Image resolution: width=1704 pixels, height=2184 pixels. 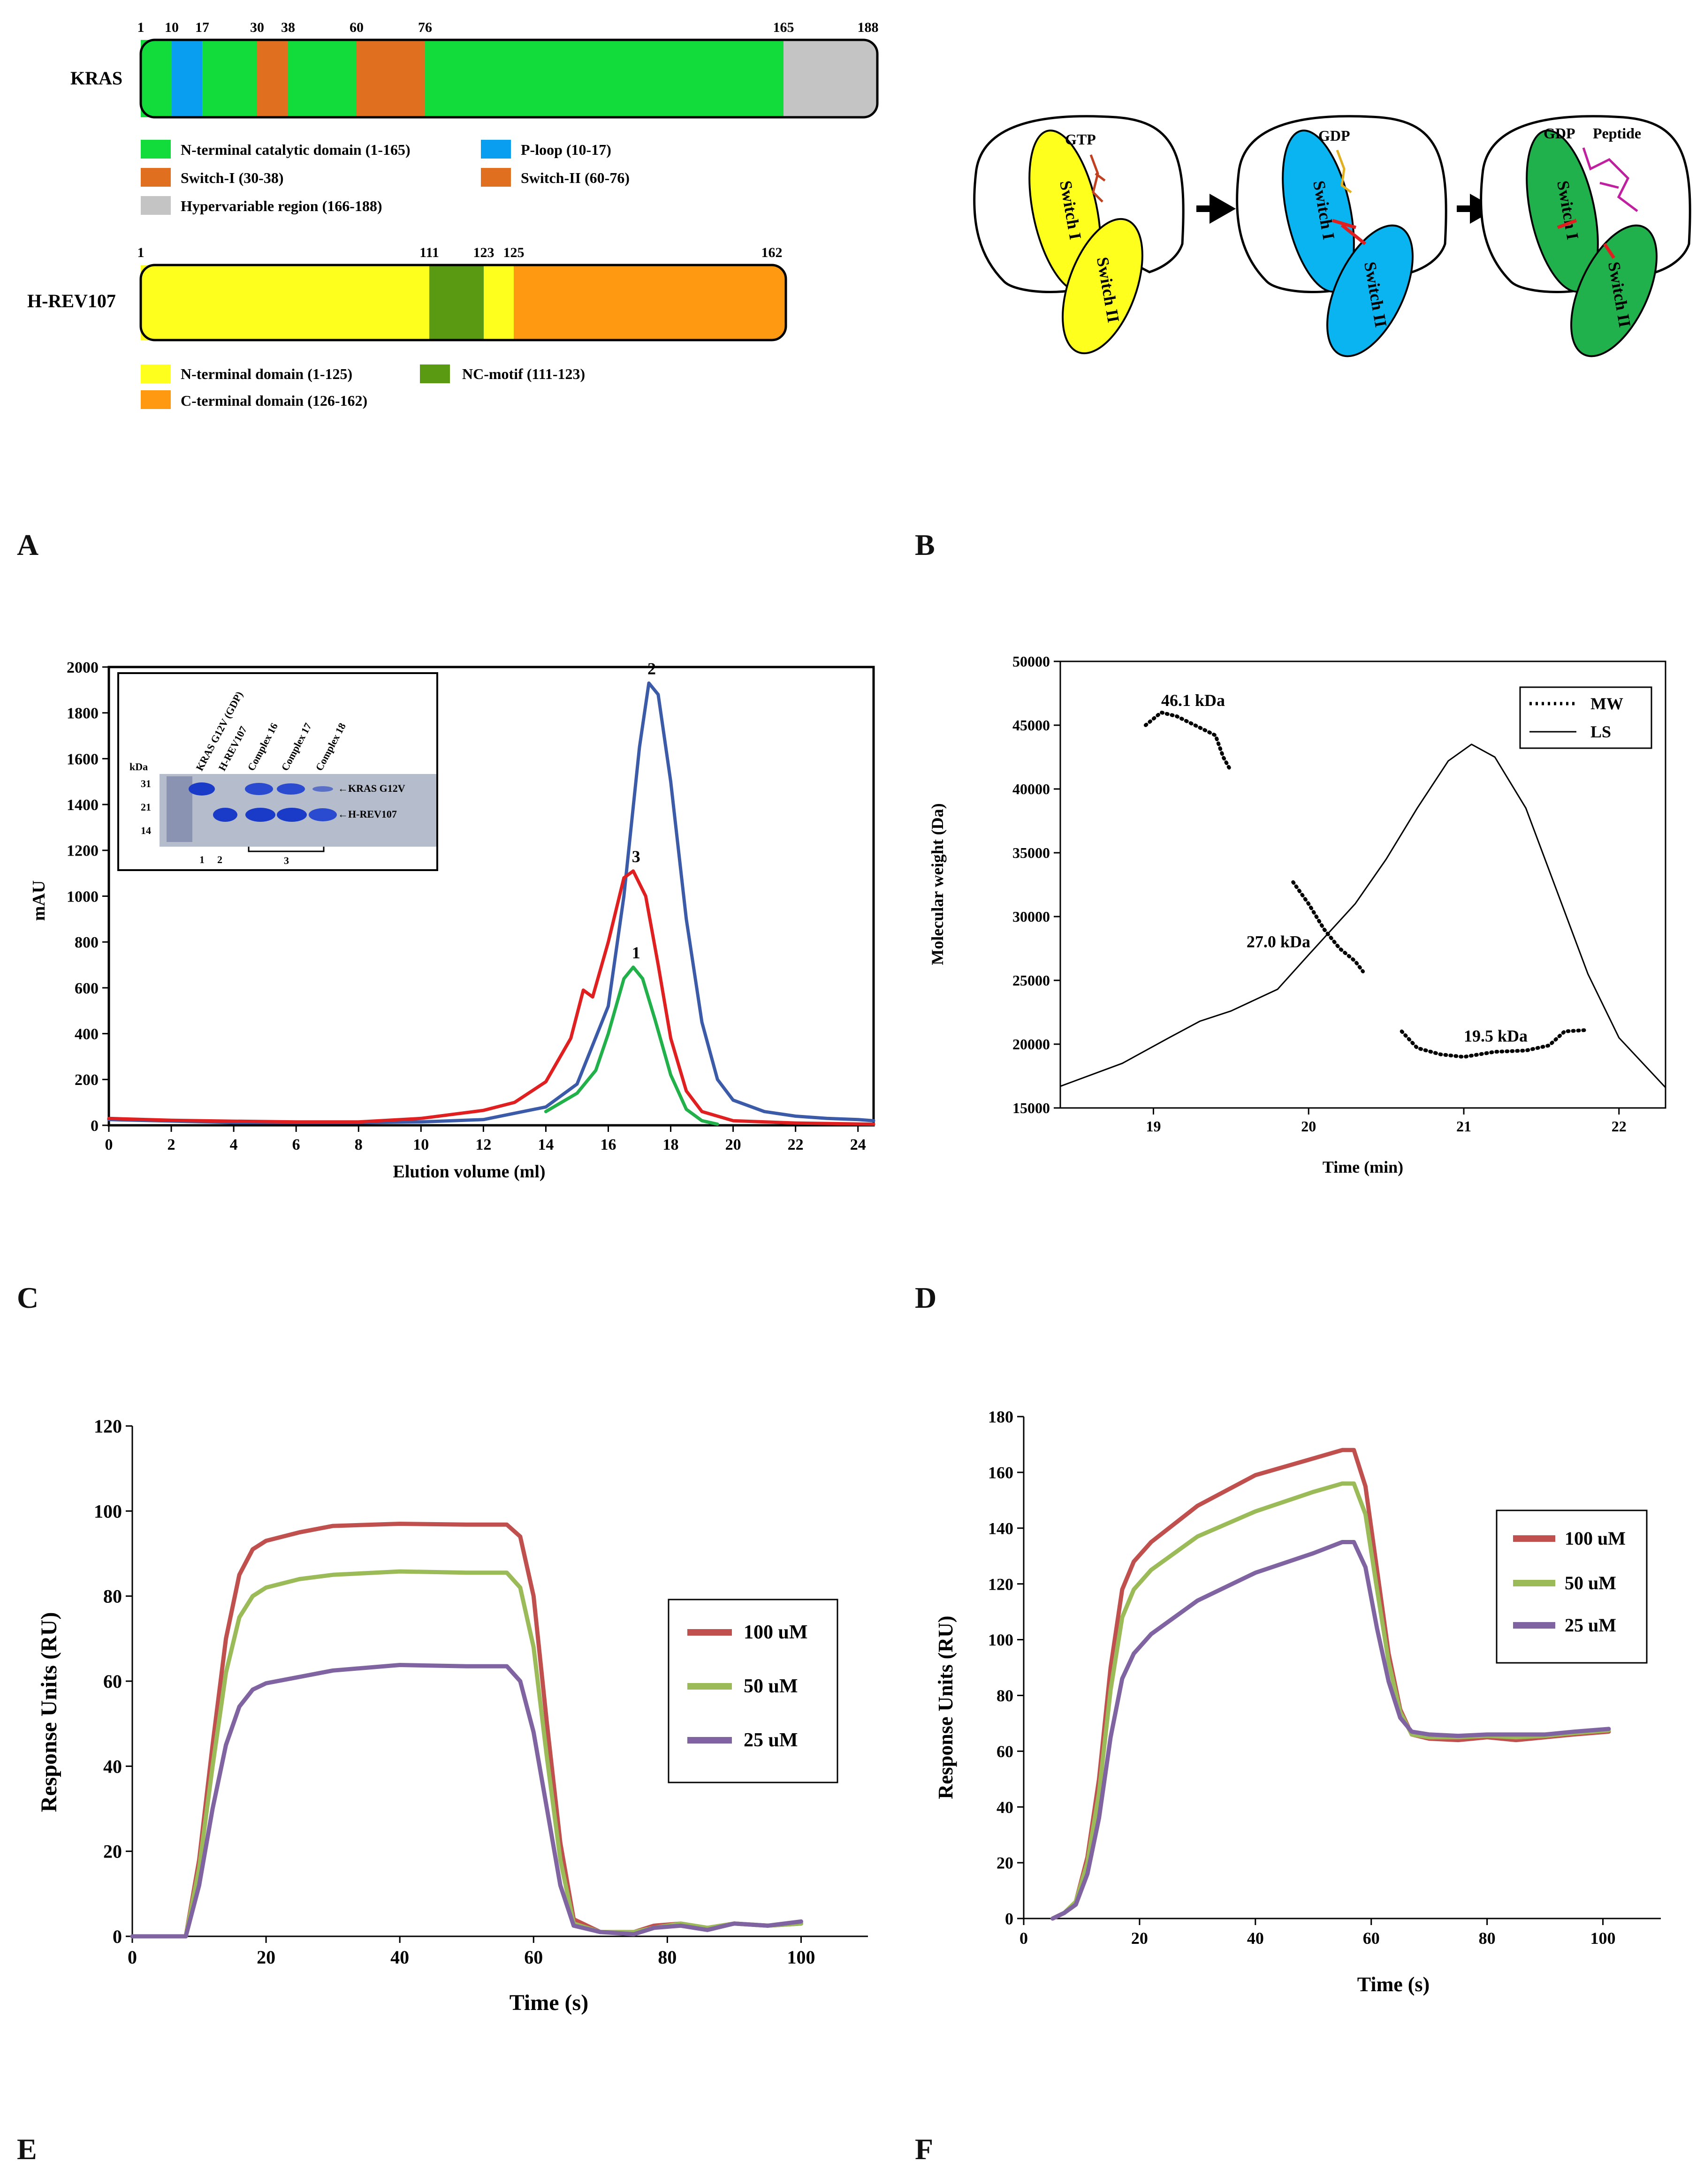 I want to click on peptide-label: Peptide, so click(x=1617, y=133).